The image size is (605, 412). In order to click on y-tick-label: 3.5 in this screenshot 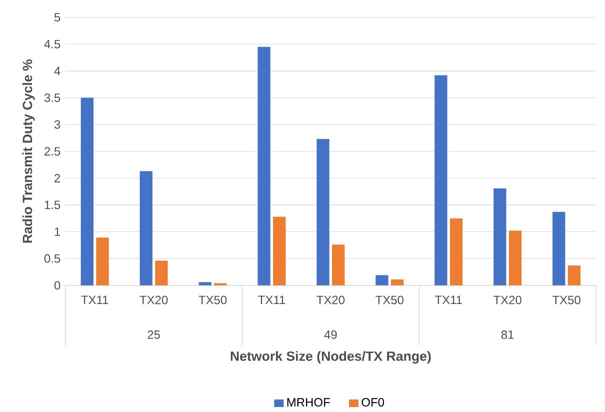, I will do `click(52, 97)`.